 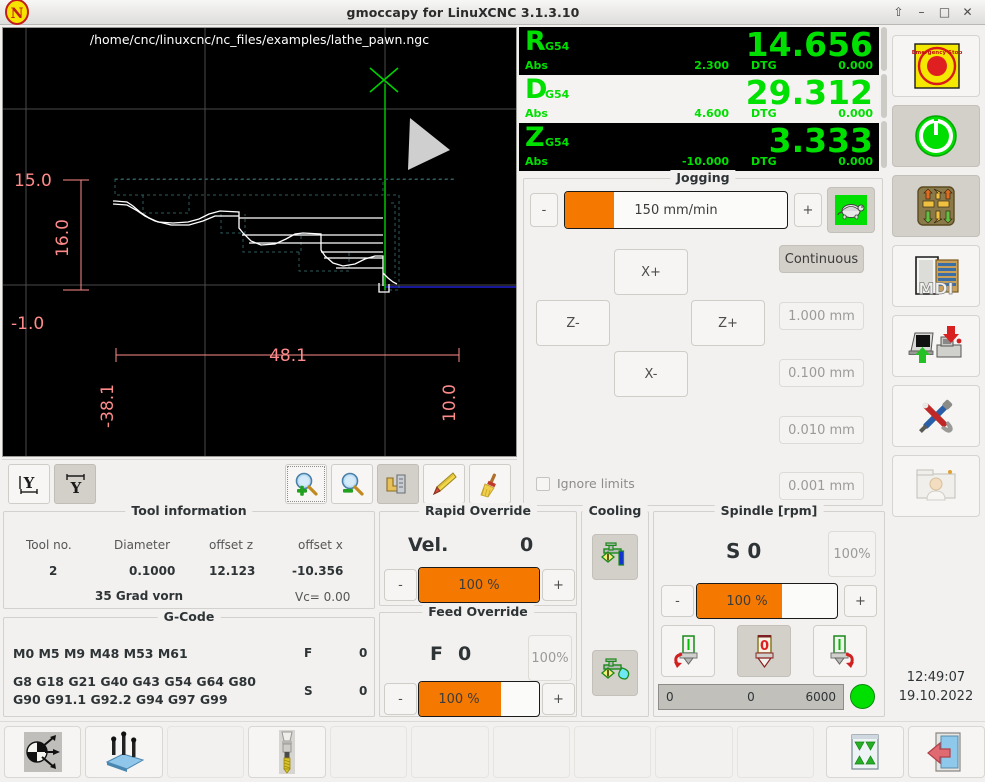 I want to click on spindle-increase-label: +, so click(x=860, y=601).